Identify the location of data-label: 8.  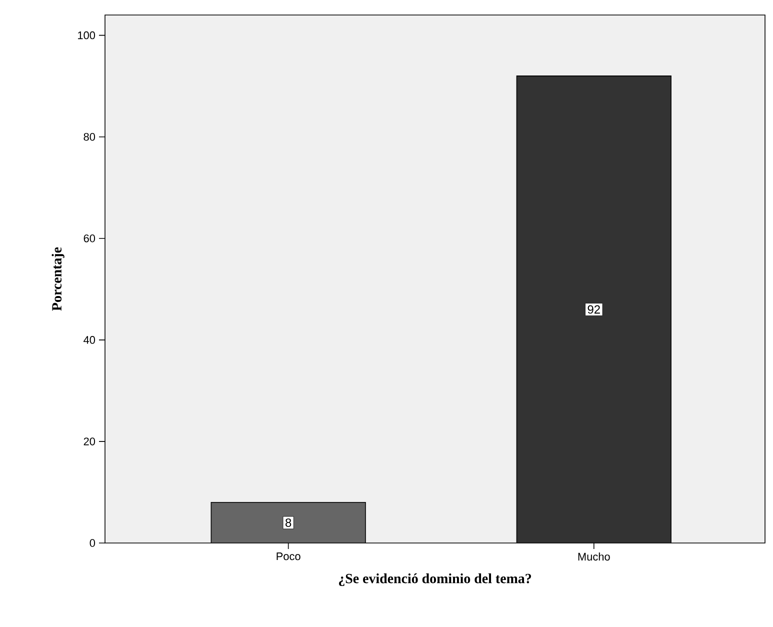
(289, 522).